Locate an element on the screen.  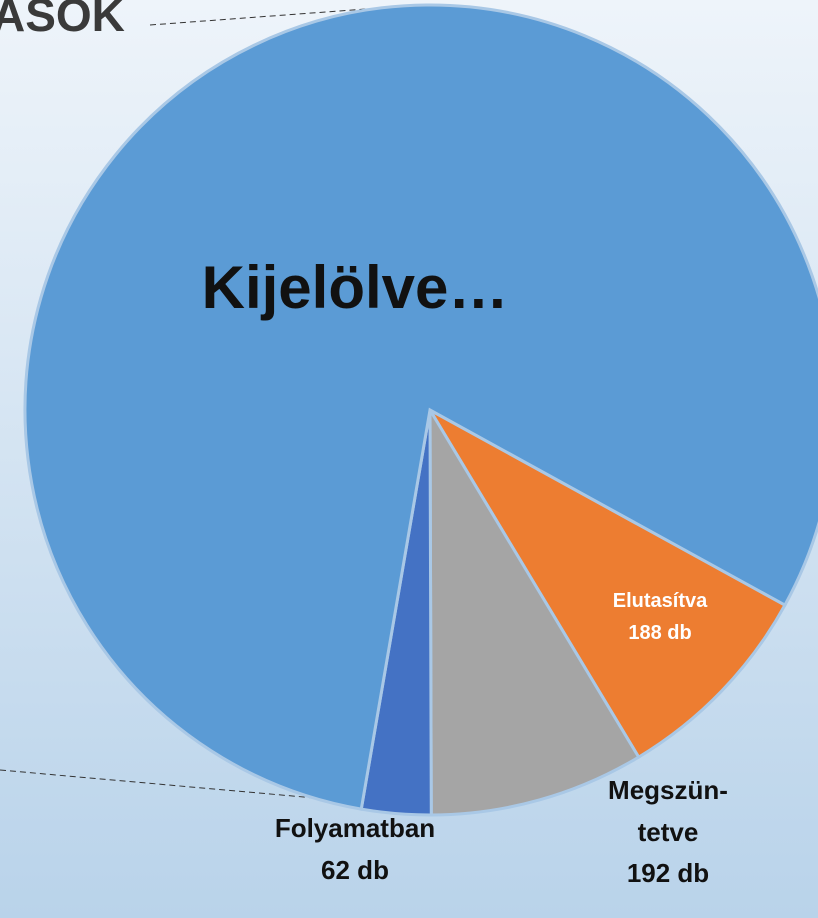
value-label: 192 db is located at coordinates (668, 873).